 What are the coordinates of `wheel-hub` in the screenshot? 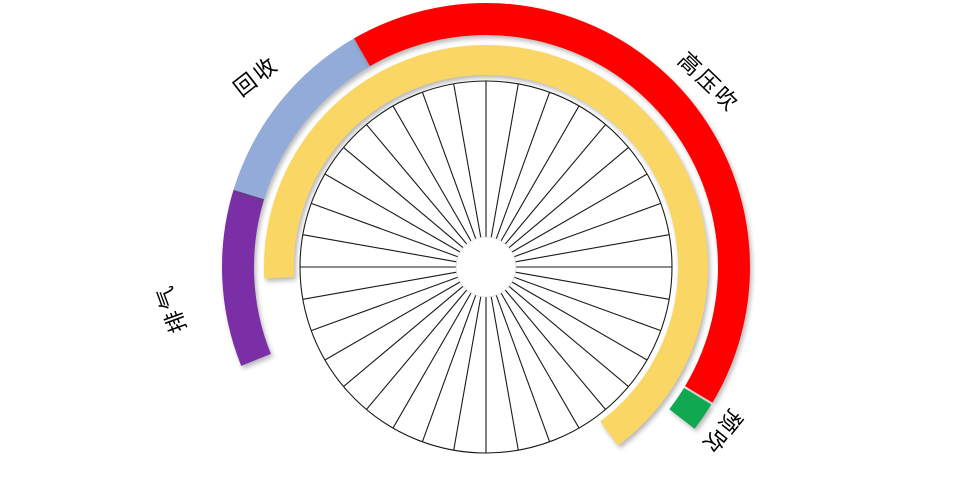 It's located at (486, 267).